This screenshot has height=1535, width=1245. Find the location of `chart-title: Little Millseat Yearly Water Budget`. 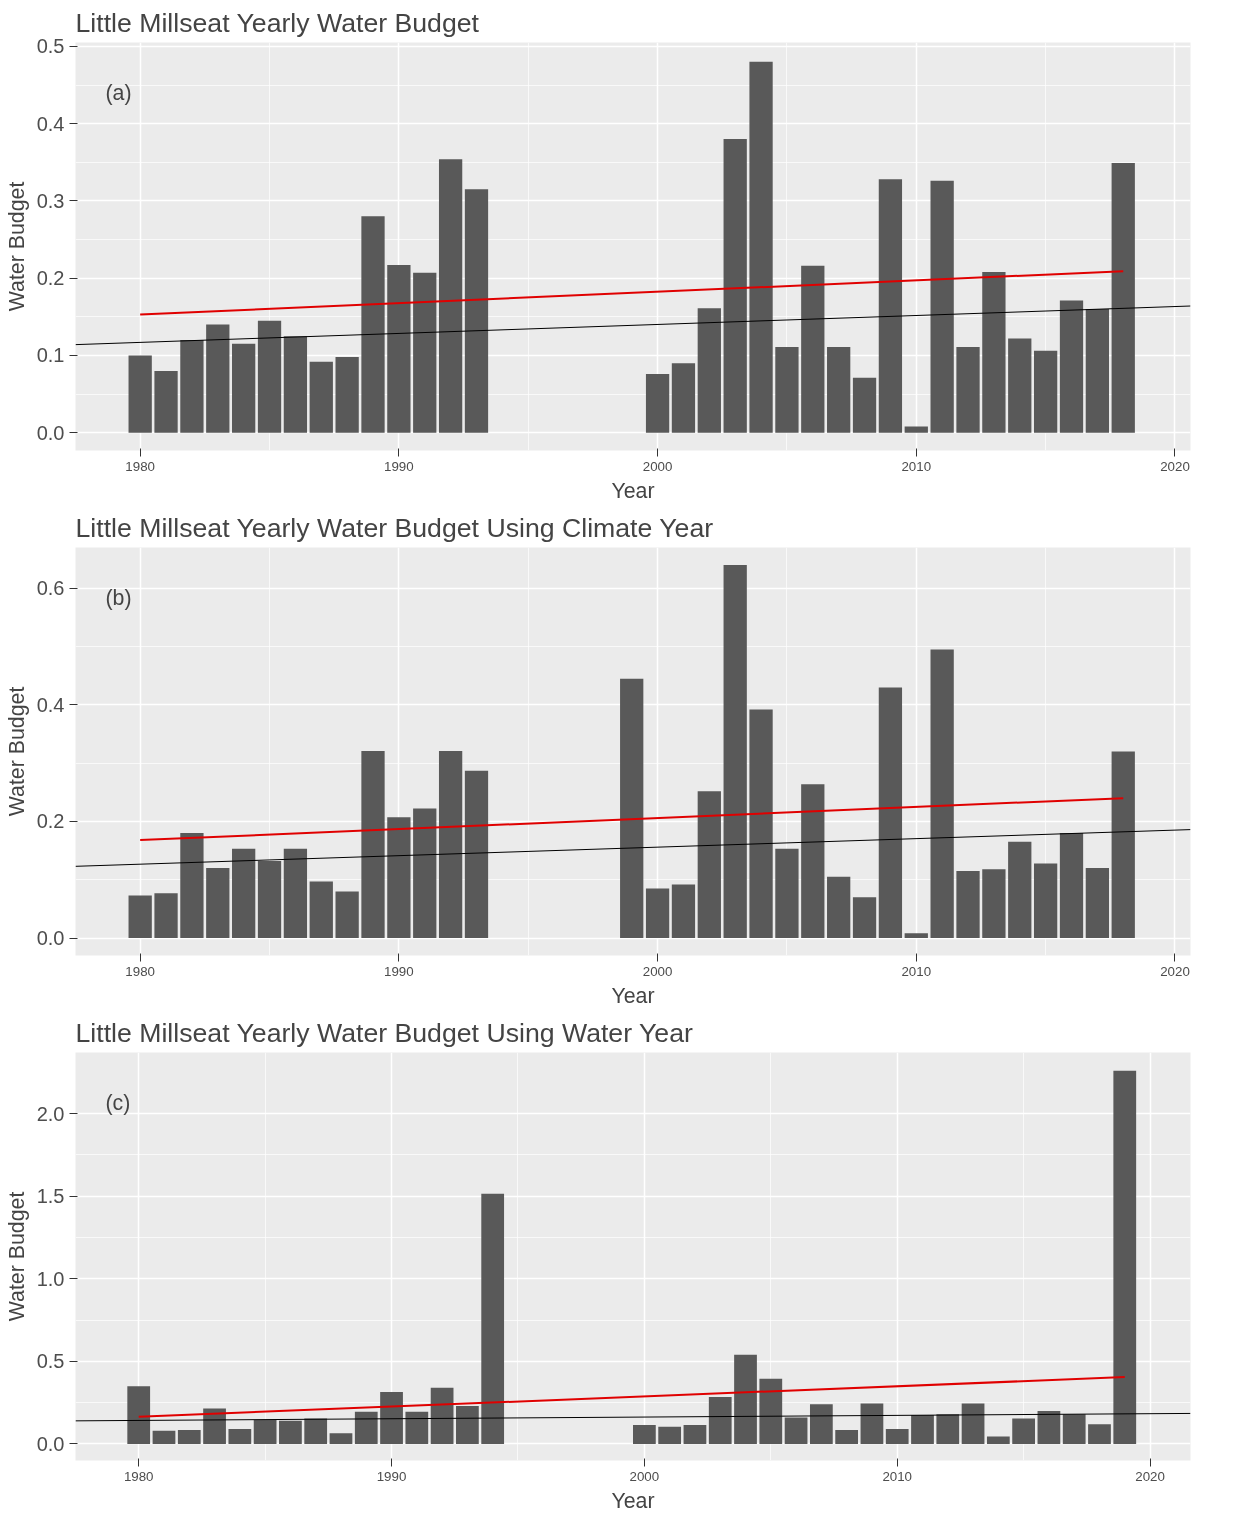

chart-title: Little Millseat Yearly Water Budget is located at coordinates (277, 22).